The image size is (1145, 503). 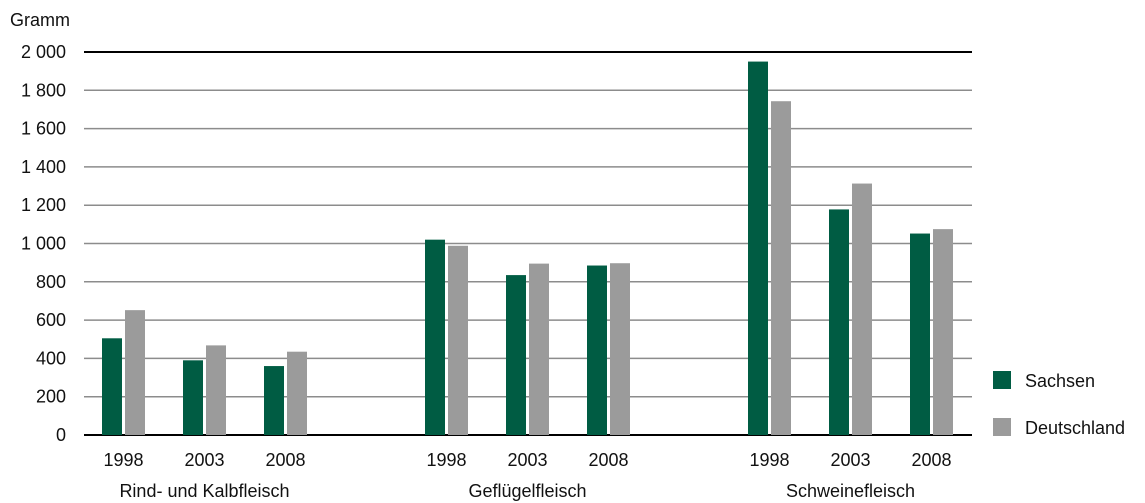 What do you see at coordinates (458, 340) in the screenshot?
I see `bar-deutschland-1-1998` at bounding box center [458, 340].